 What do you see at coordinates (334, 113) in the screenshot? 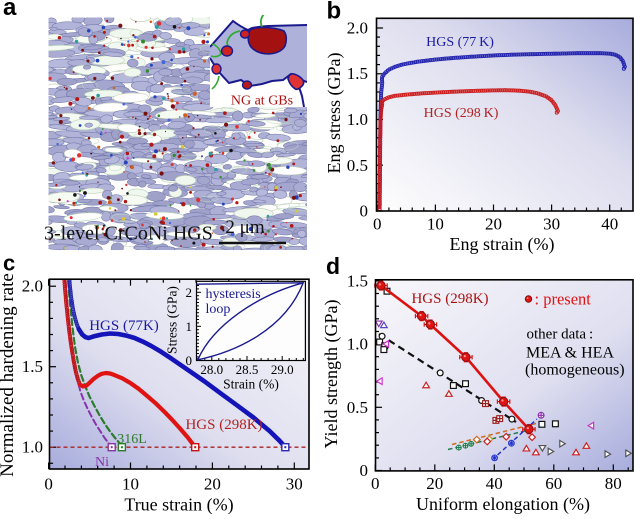
I see `svg-text: Eng stress (GPa)` at bounding box center [334, 113].